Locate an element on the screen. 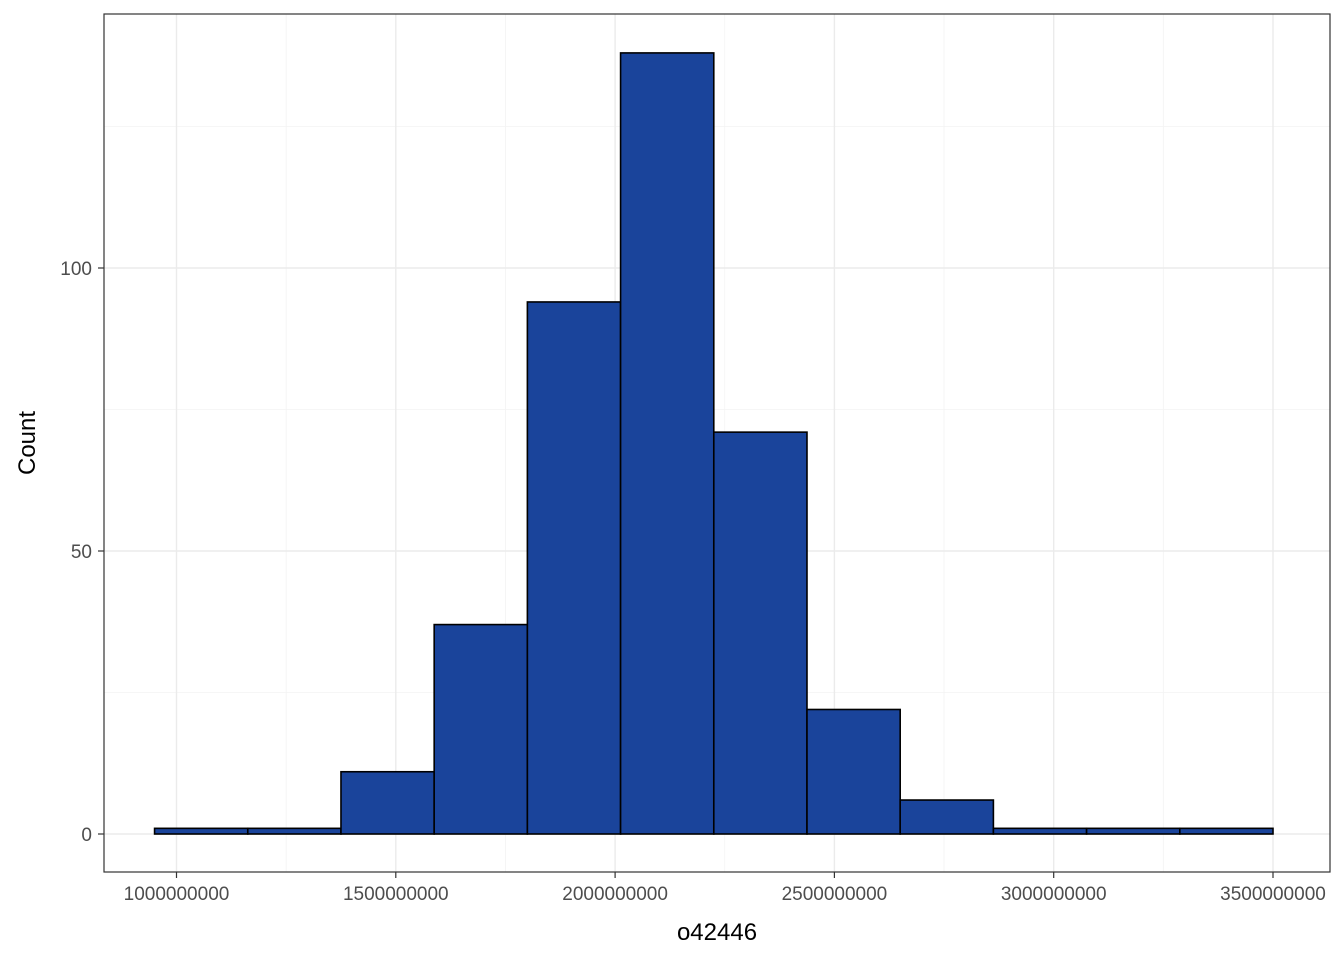 This screenshot has width=1344, height=960. x-tick-label: 3000000000 is located at coordinates (1054, 894).